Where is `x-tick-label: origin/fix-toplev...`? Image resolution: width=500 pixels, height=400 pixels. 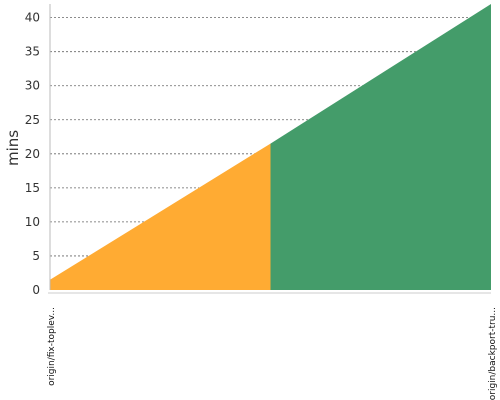 x-tick-label: origin/fix-toplev... is located at coordinates (52, 346).